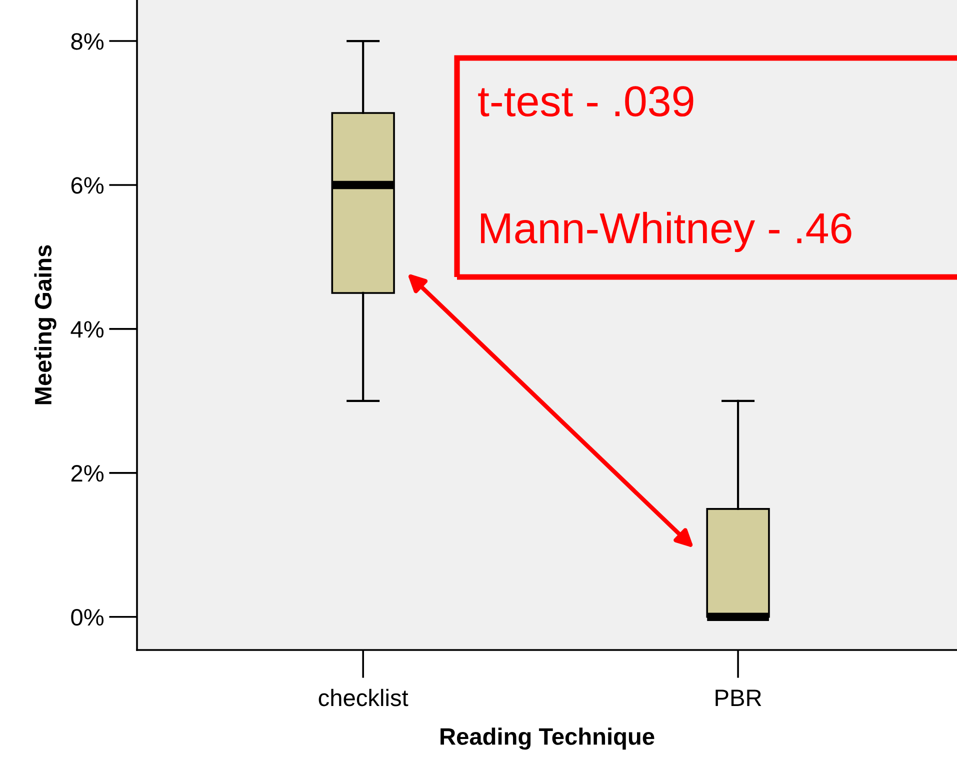  Describe the element at coordinates (87, 185) in the screenshot. I see `y-tick-label: 6%` at that location.